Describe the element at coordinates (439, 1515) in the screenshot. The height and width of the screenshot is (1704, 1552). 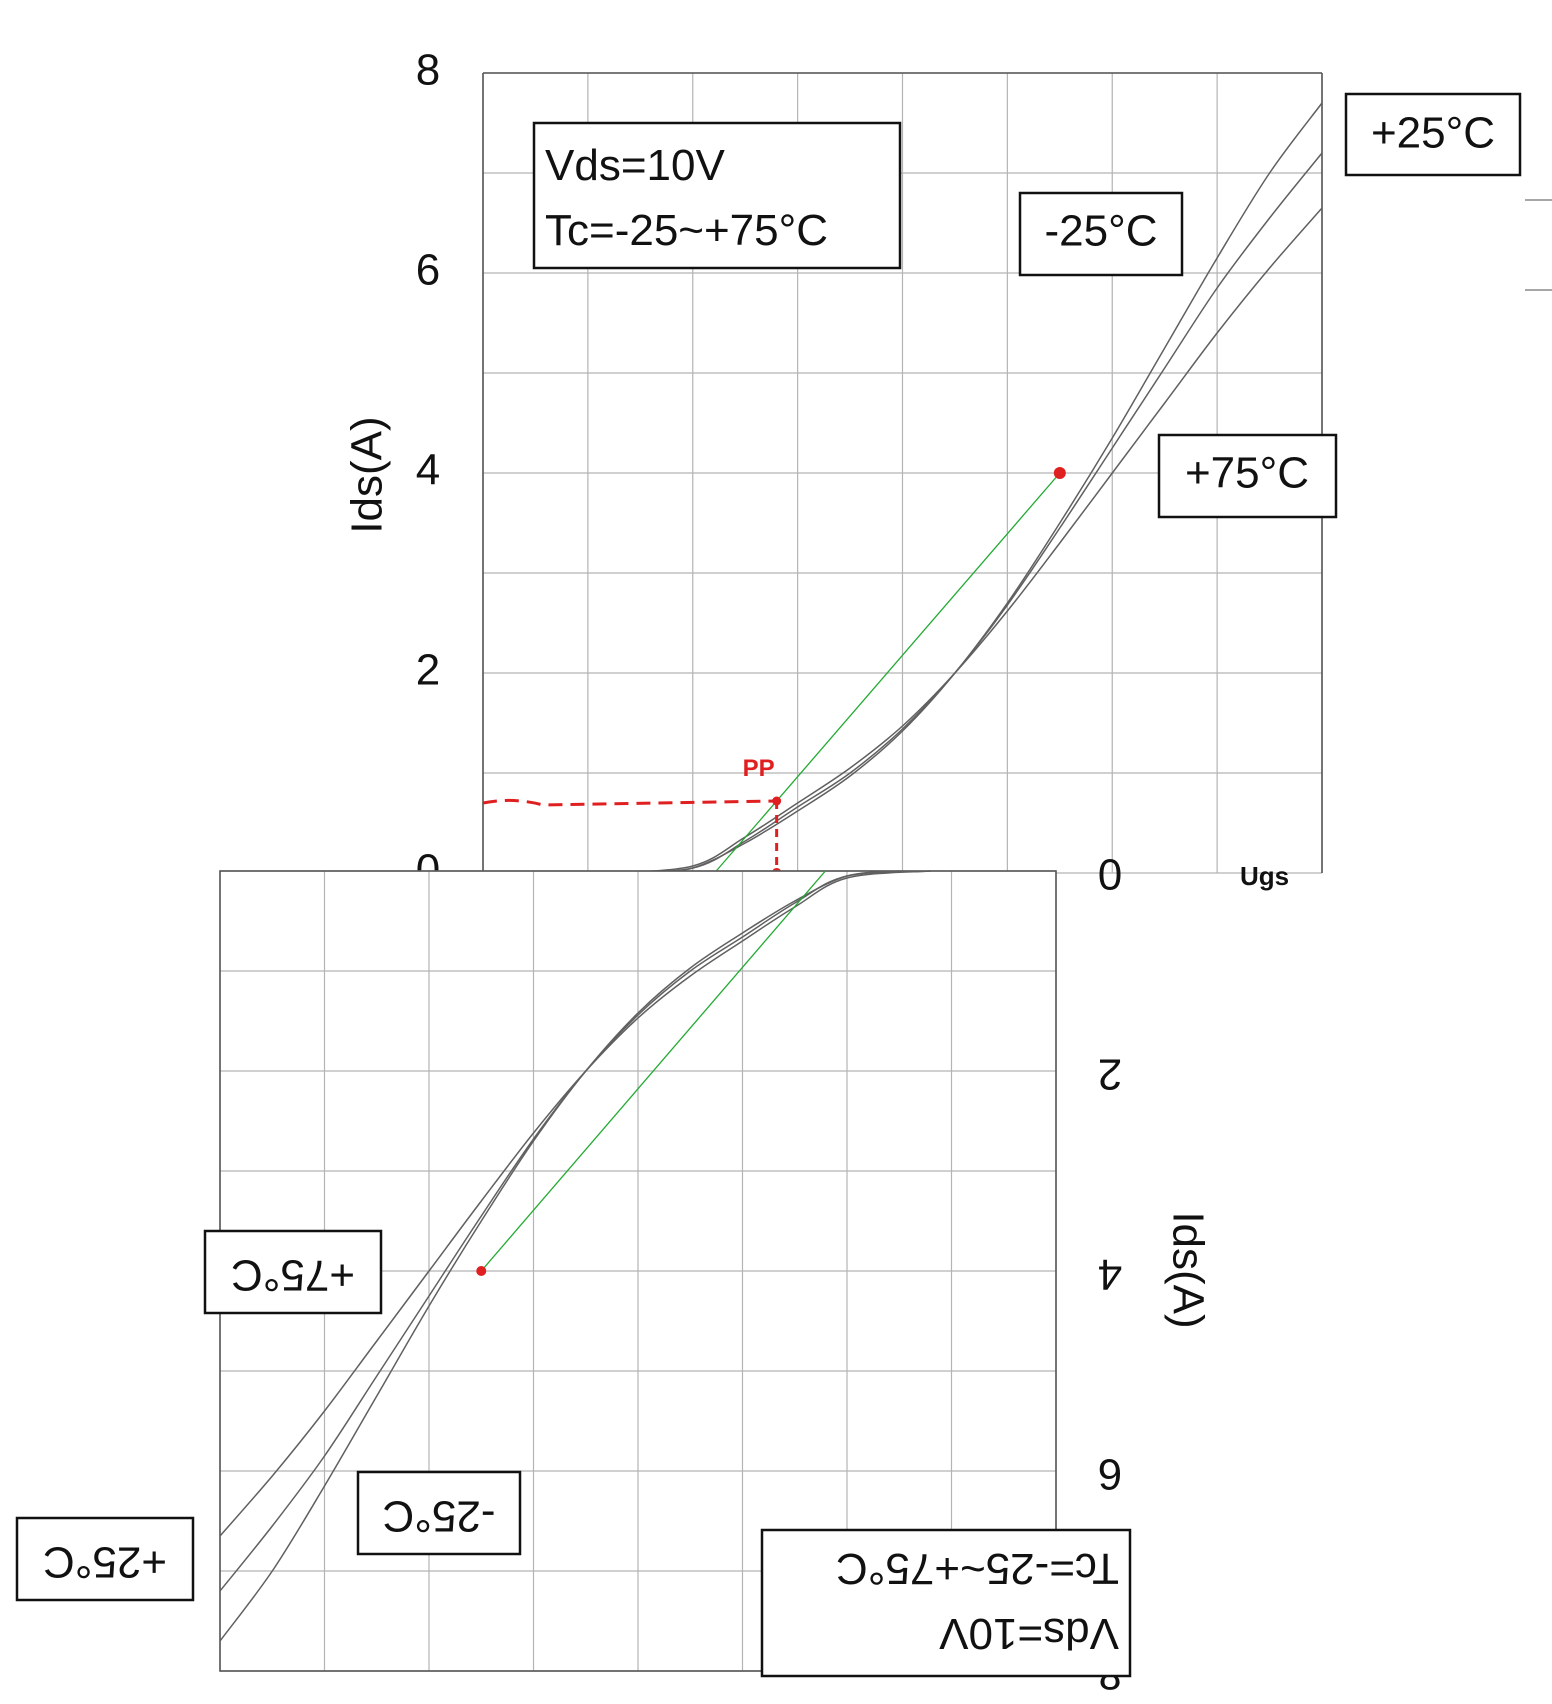
I see `lower-legend-minus25-text: -25°C` at that location.